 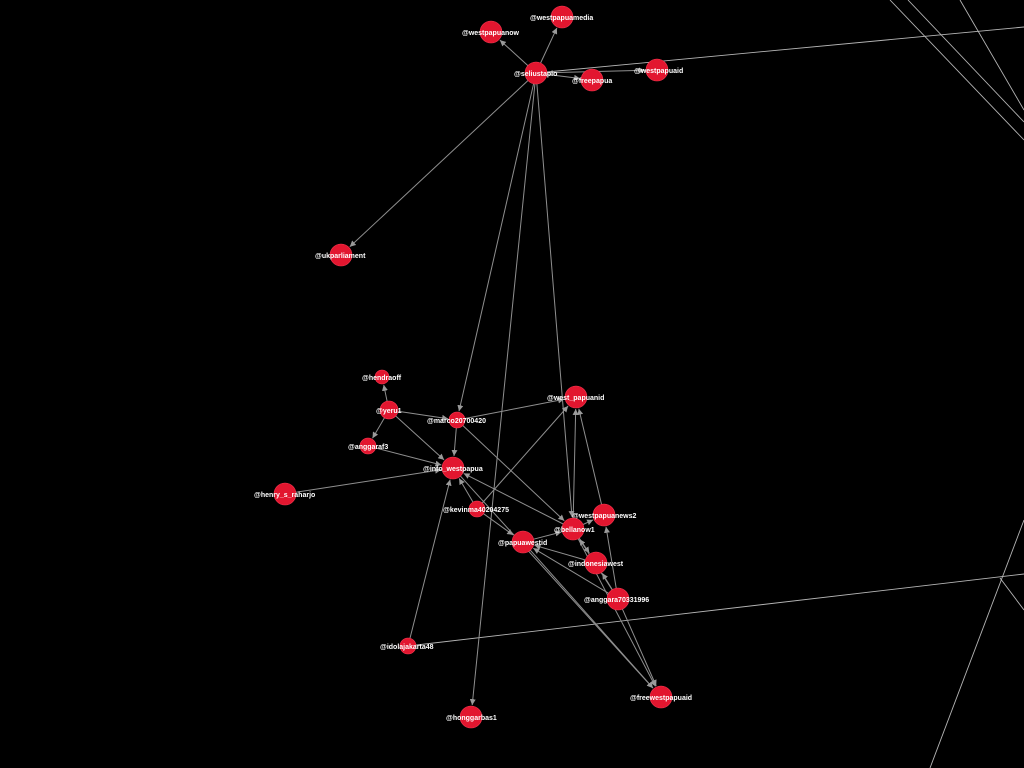 I want to click on edge-marco-to-bellanow1, so click(x=513, y=473).